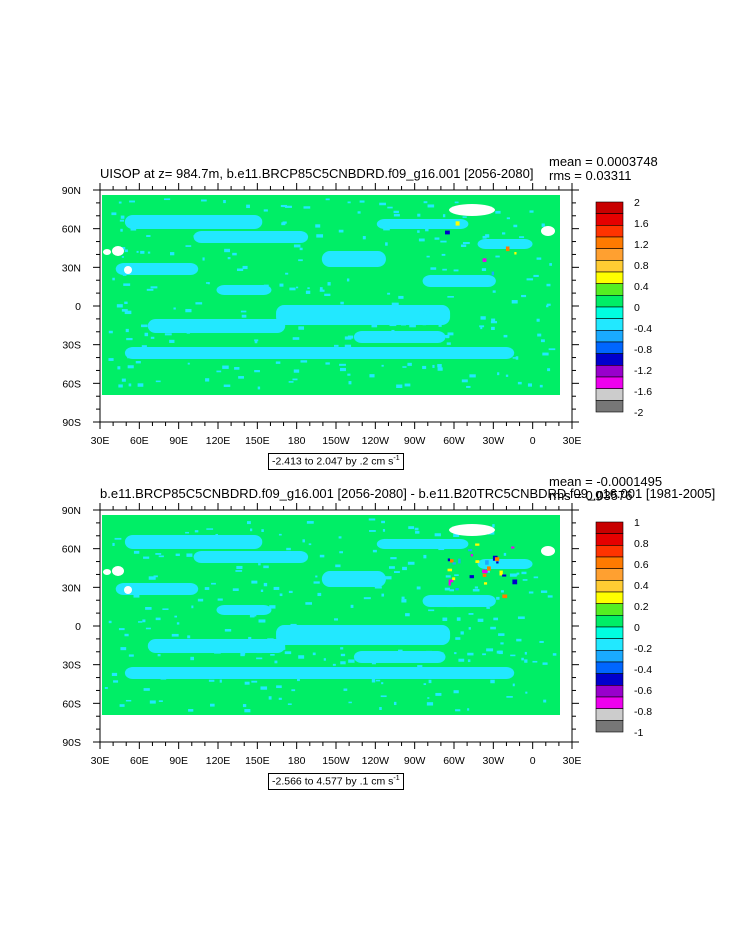  I want to click on y-tick-label: 30S, so click(71, 346).